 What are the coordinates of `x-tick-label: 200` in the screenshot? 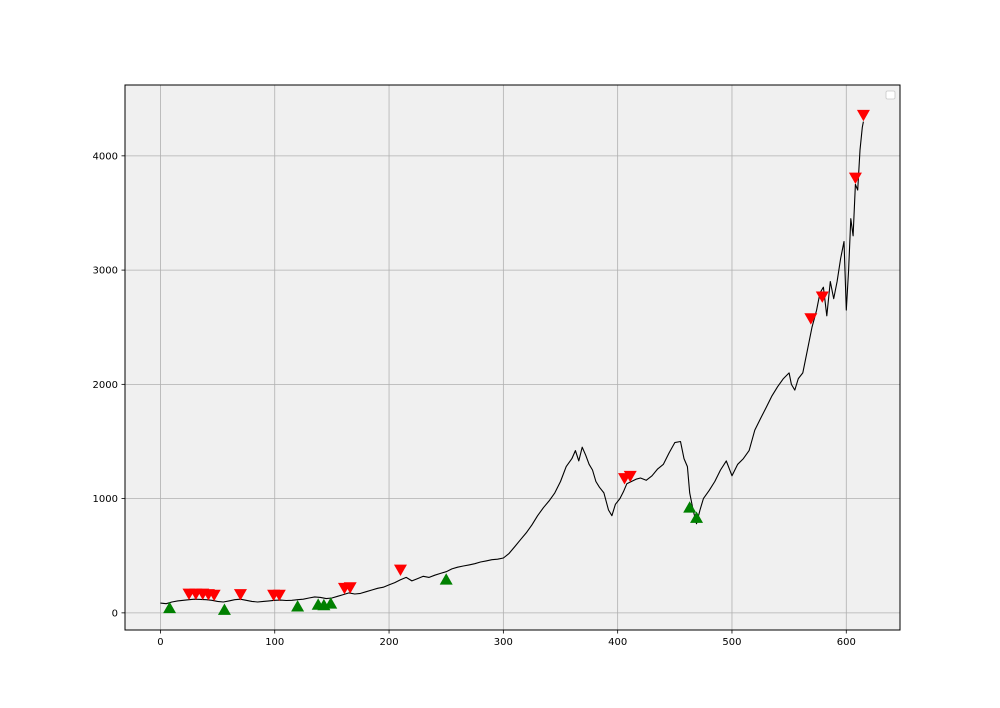 It's located at (389, 642).